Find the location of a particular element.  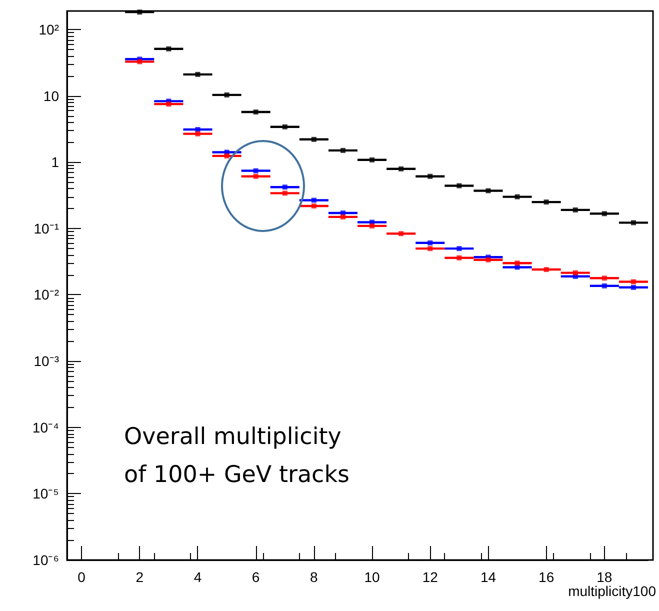

y-tick-label: 10⁻¹ is located at coordinates (47, 228).